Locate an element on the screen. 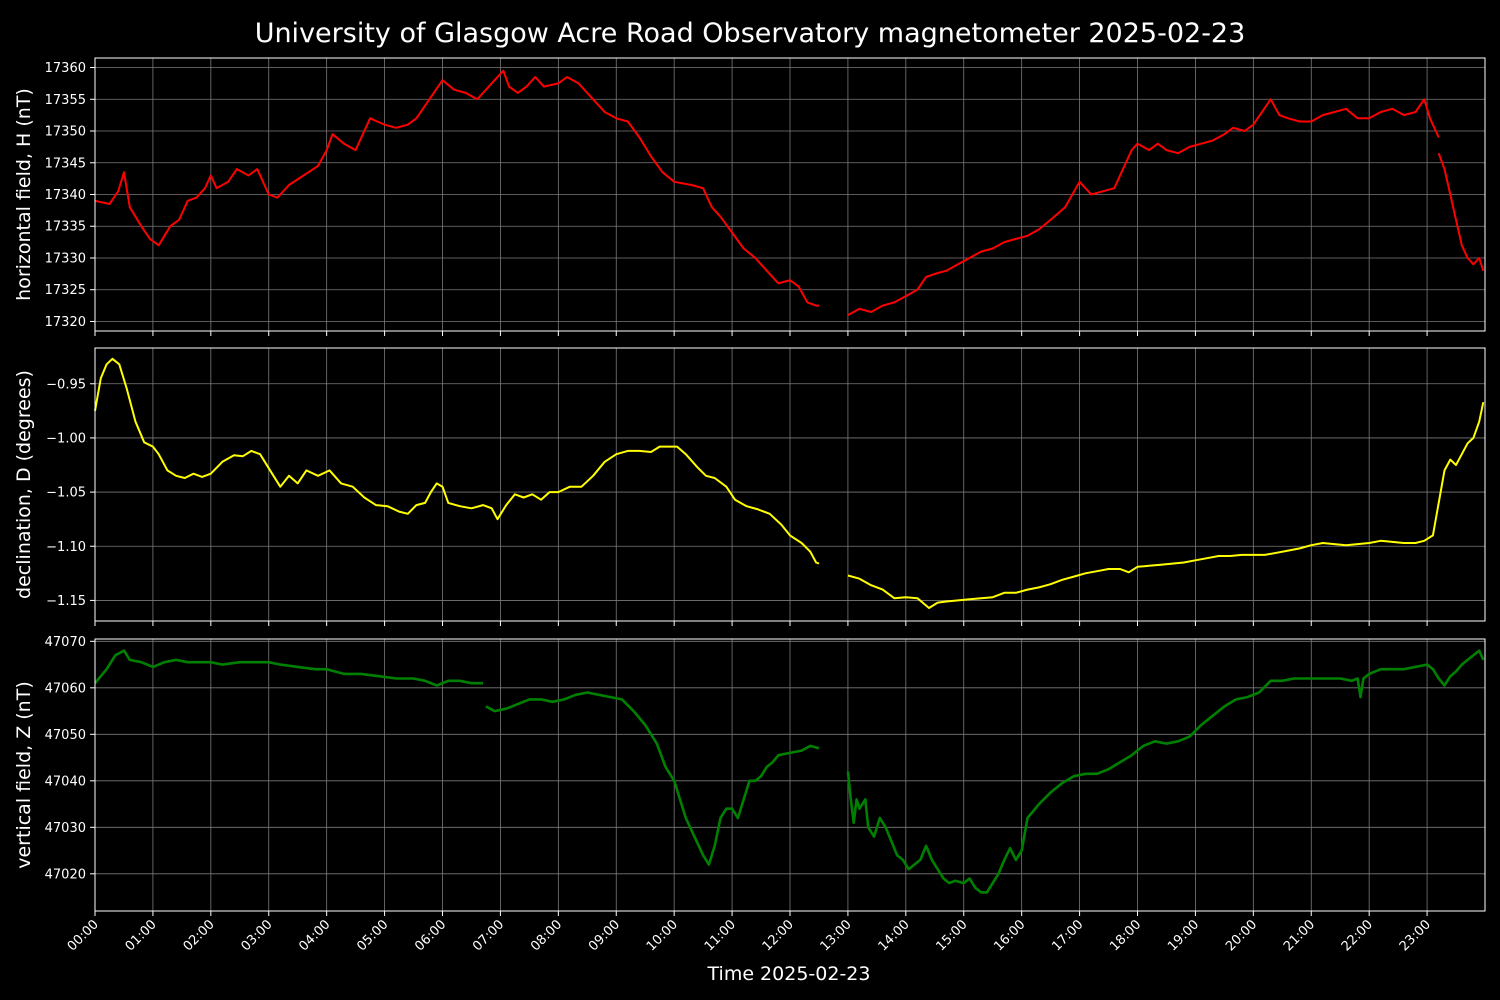 The image size is (1500, 1000). x-tick-label: 17:00 is located at coordinates (1067, 935).